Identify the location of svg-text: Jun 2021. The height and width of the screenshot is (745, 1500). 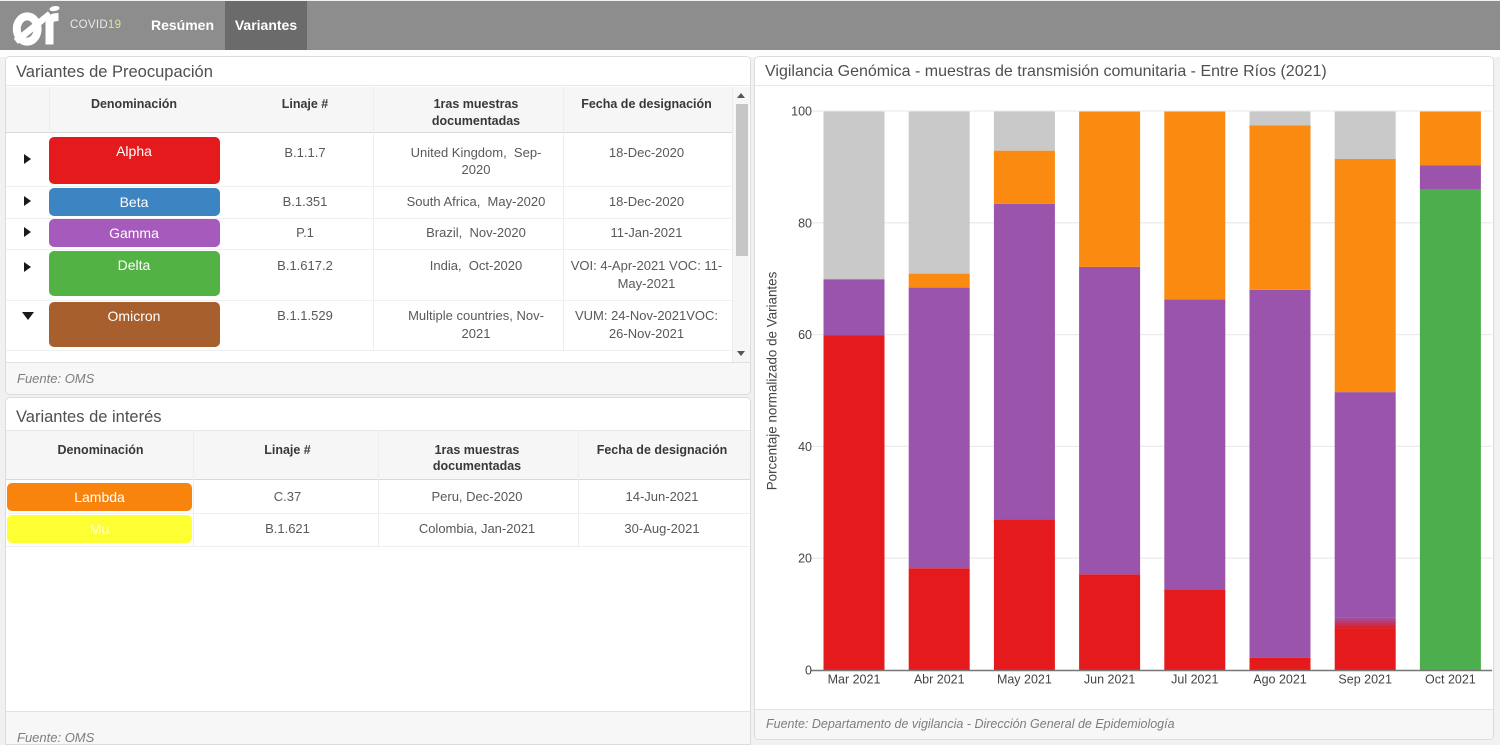
(1109, 680).